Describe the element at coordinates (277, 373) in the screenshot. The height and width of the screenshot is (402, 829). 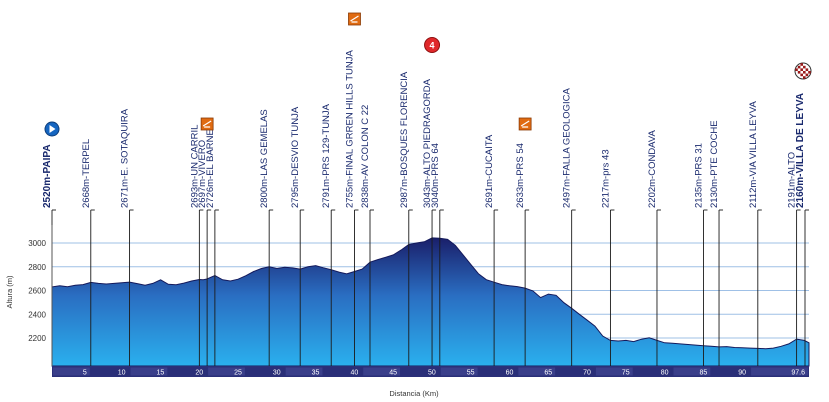
I see `x-tick-label: 30` at that location.